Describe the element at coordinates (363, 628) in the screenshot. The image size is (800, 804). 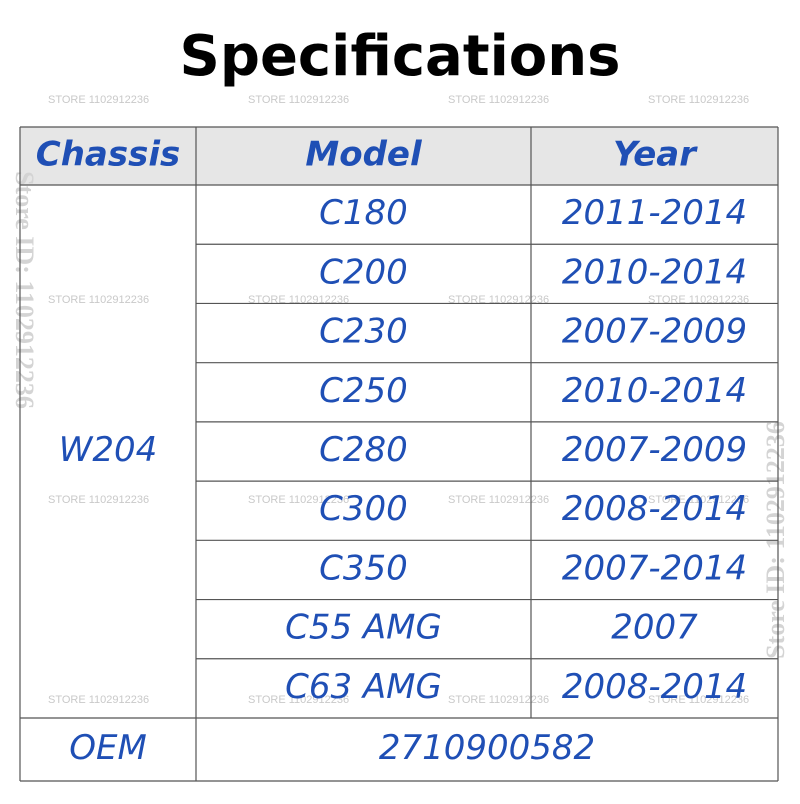
I see `model-cell: C55 AMG` at that location.